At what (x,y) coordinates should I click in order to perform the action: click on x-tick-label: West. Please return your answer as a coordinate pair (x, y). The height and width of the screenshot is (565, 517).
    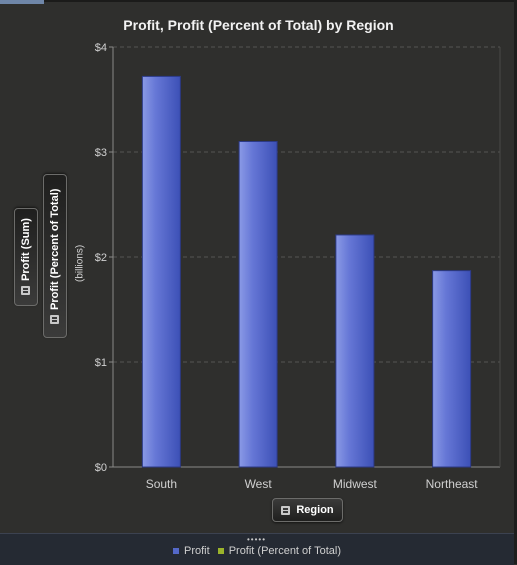
    Looking at the image, I should click on (259, 484).